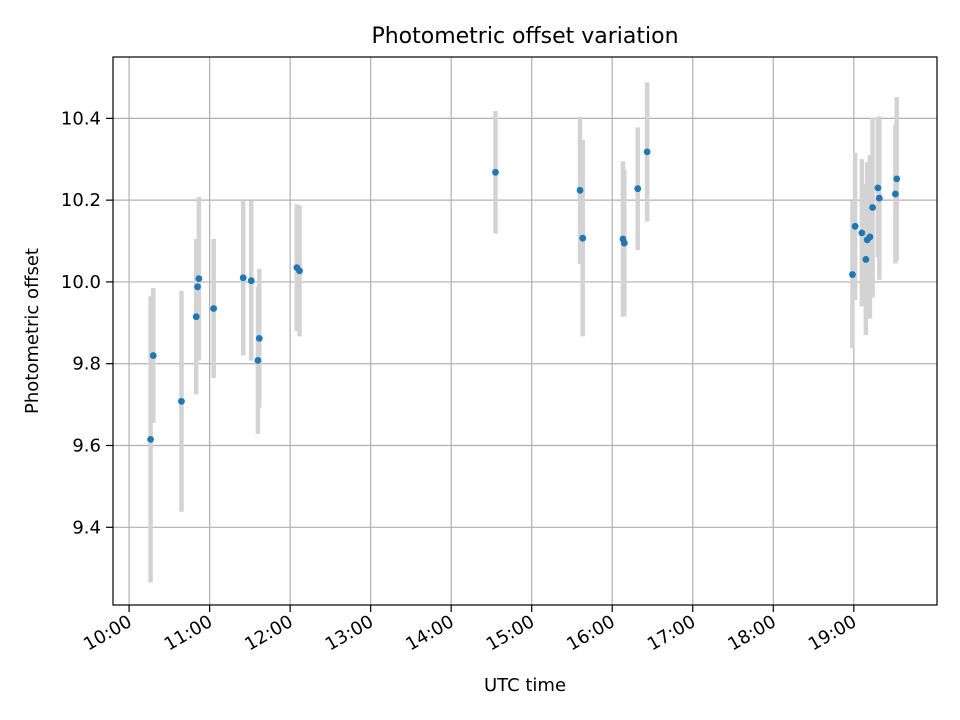 Image resolution: width=960 pixels, height=720 pixels. I want to click on y-tick-label: 10.2, so click(81, 200).